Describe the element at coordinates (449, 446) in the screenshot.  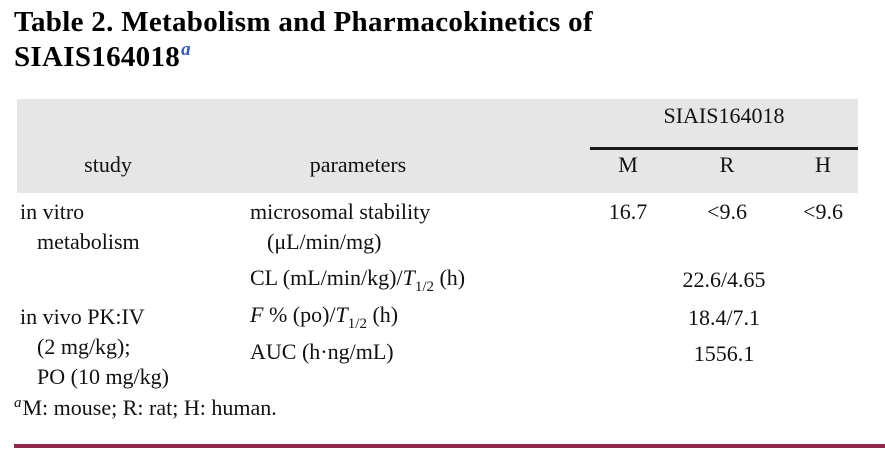
I see `bottom-divider-rule` at that location.